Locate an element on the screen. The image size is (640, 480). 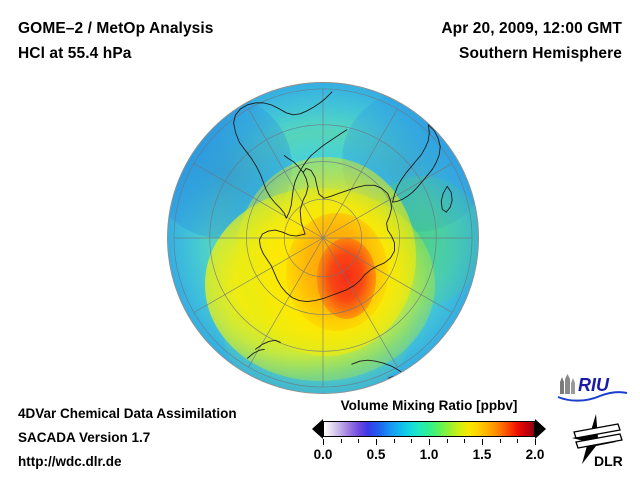
dlr-mark-icon is located at coordinates (597, 439).